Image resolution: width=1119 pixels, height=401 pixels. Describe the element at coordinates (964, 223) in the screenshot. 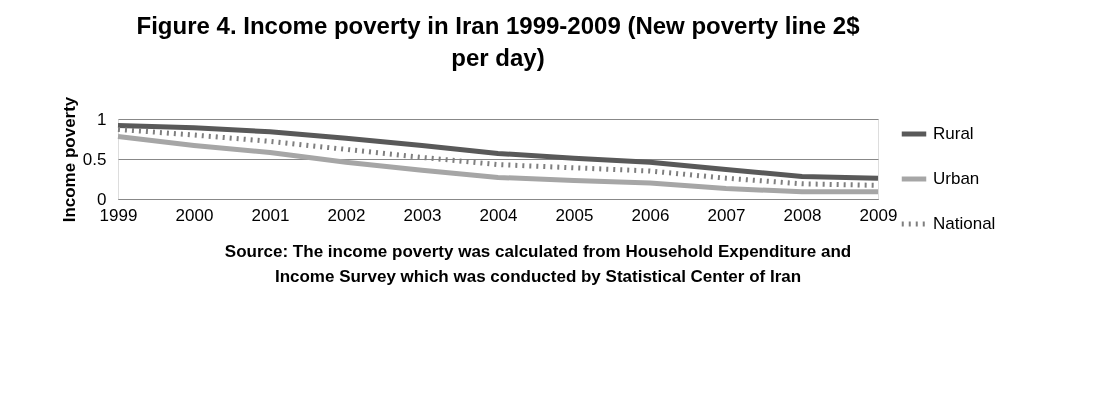

I see `legend-label: National` at that location.